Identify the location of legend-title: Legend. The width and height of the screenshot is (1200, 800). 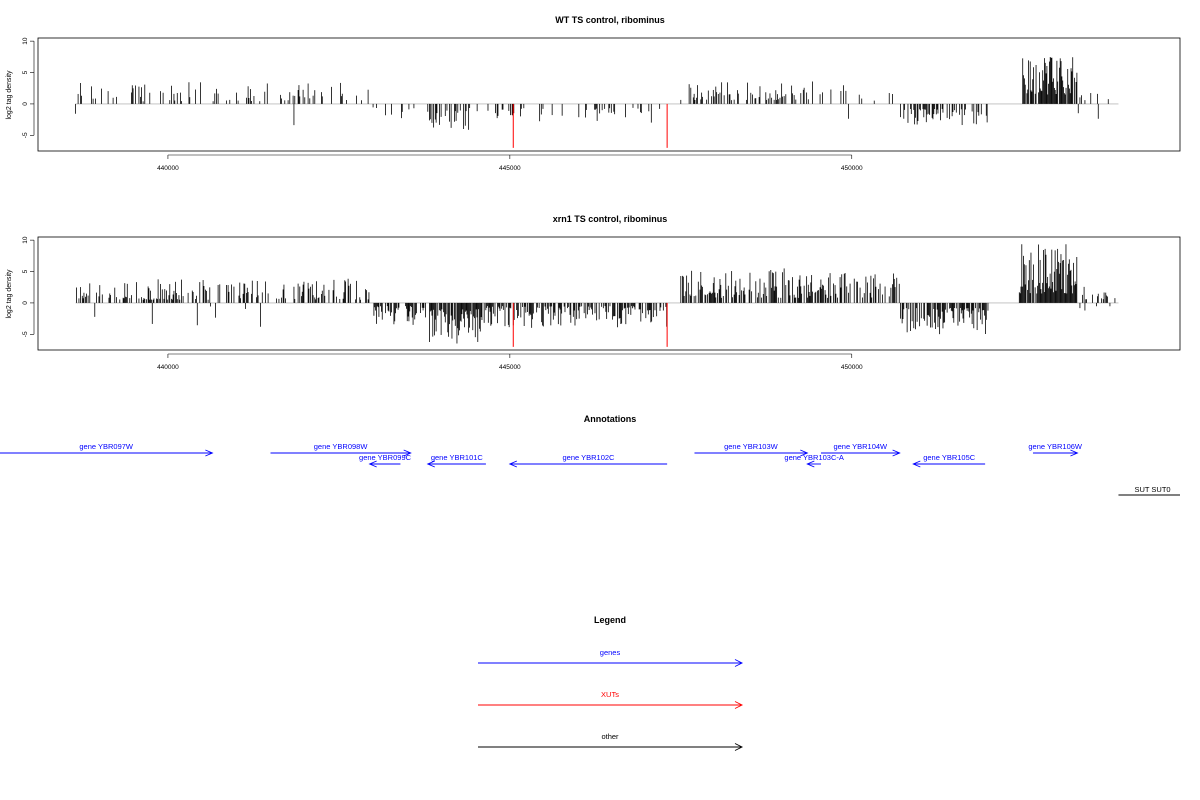
(610, 620).